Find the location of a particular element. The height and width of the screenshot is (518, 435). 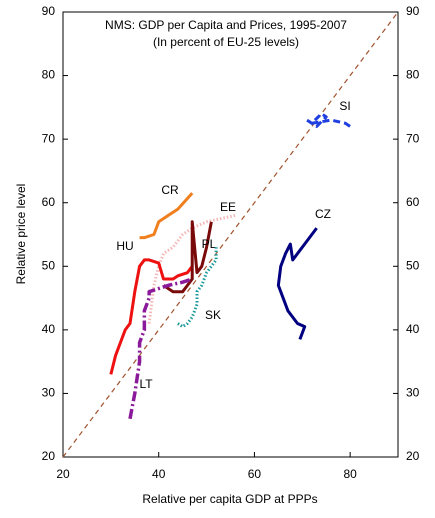

series-label: LT is located at coordinates (146, 384).